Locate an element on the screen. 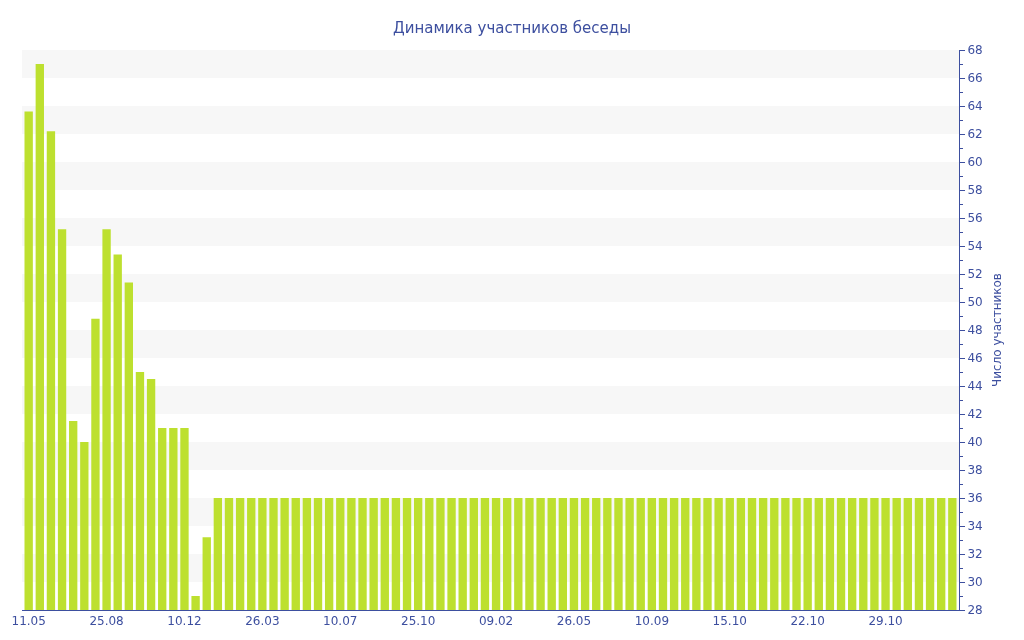 Image resolution: width=1024 pixels, height=640 pixels. y-tick-label: 42 is located at coordinates (975, 414).